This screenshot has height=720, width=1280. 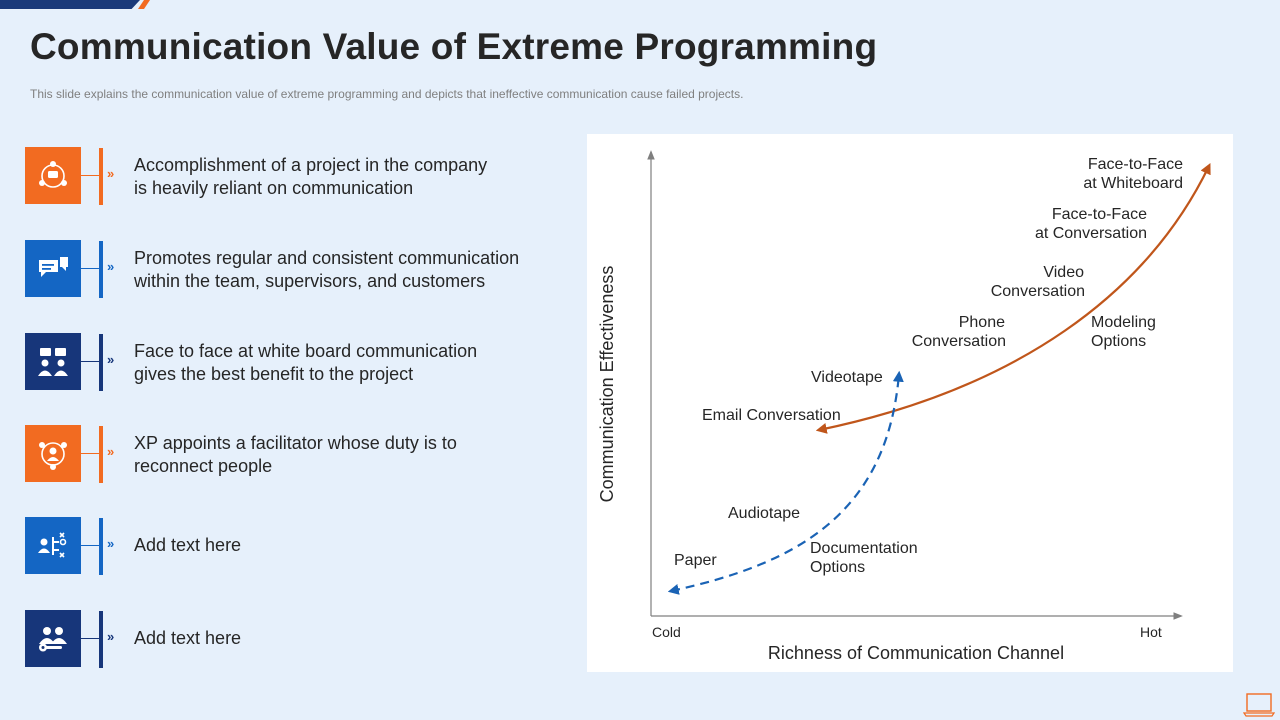 I want to click on label-documentation-line-2: Options, so click(x=837, y=567).